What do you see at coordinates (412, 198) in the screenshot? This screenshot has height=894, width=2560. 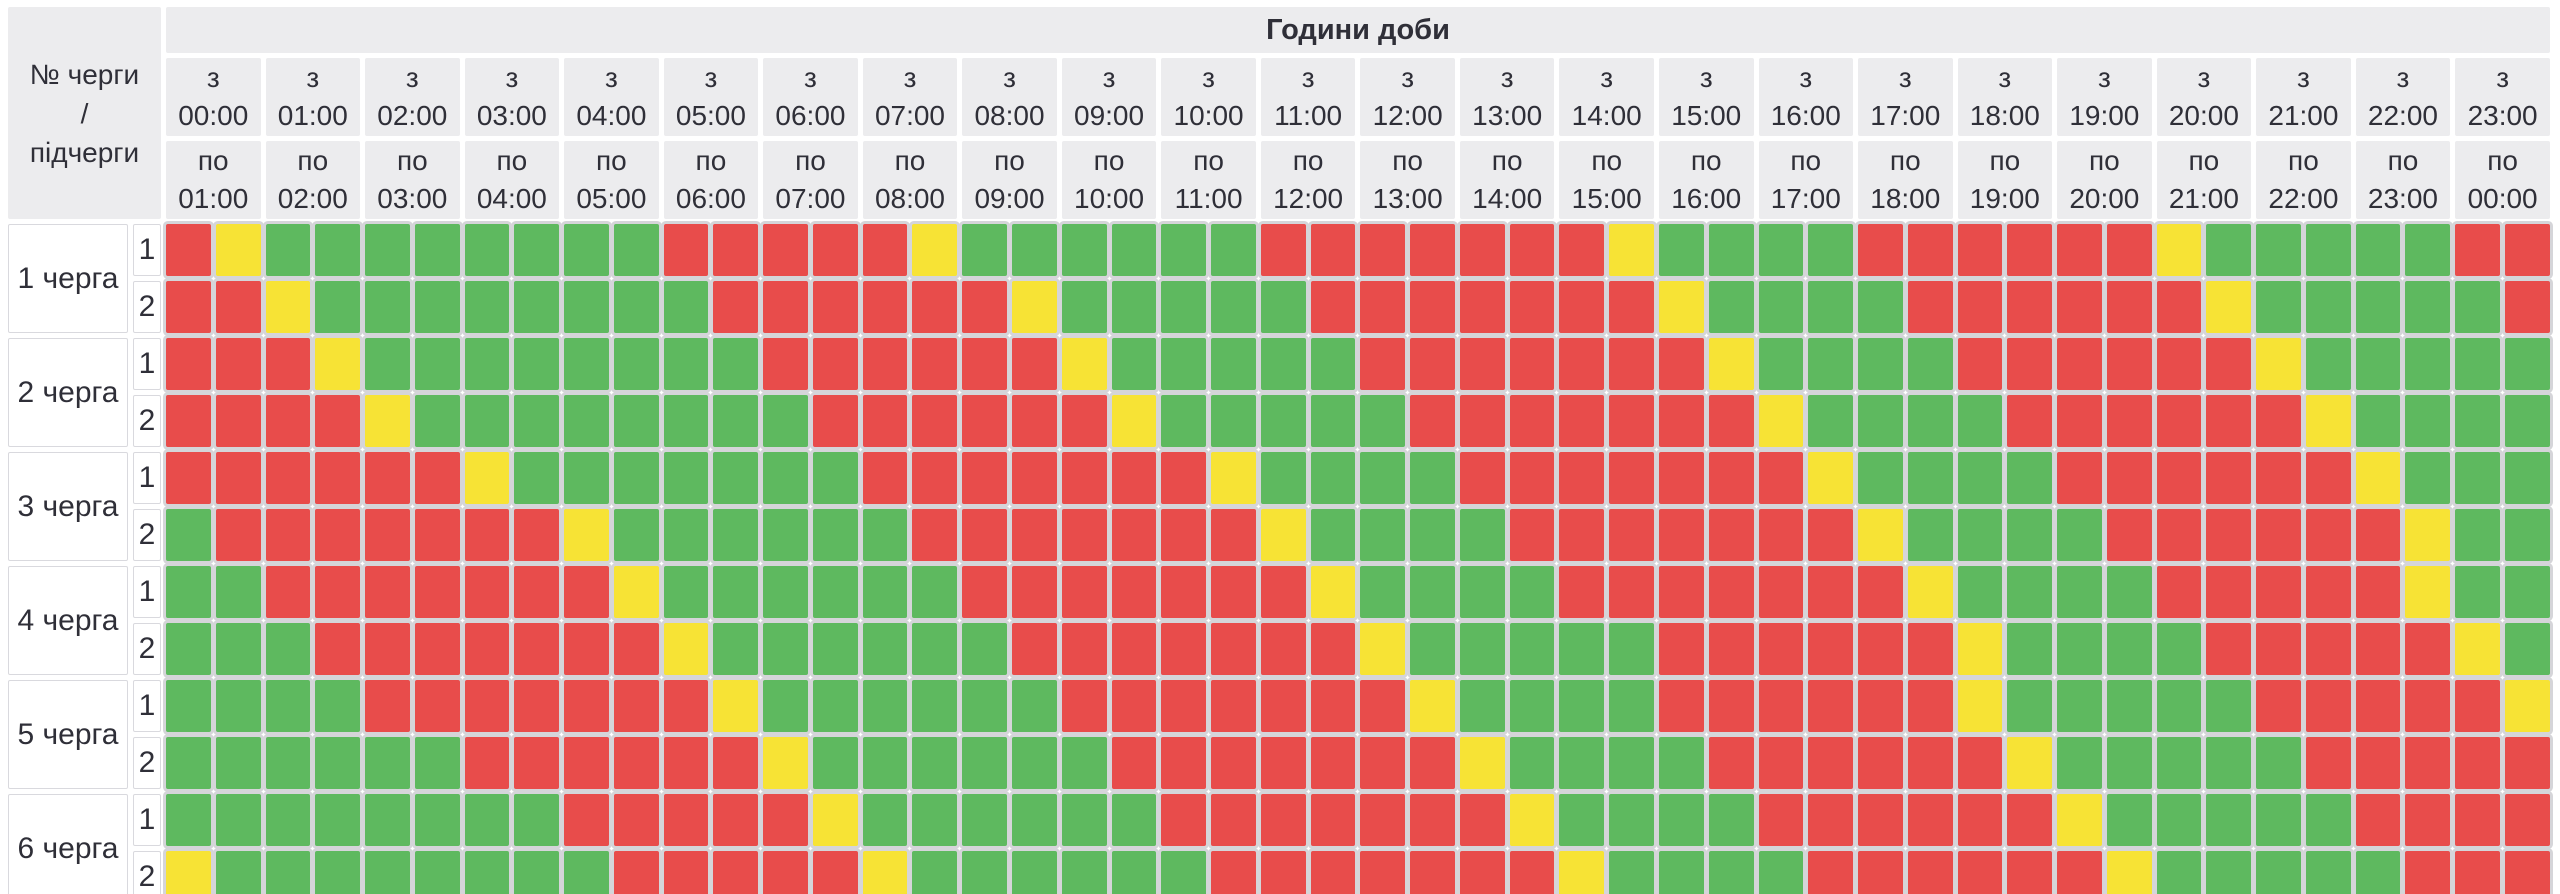 I see `to-time-label: 03:00` at bounding box center [412, 198].